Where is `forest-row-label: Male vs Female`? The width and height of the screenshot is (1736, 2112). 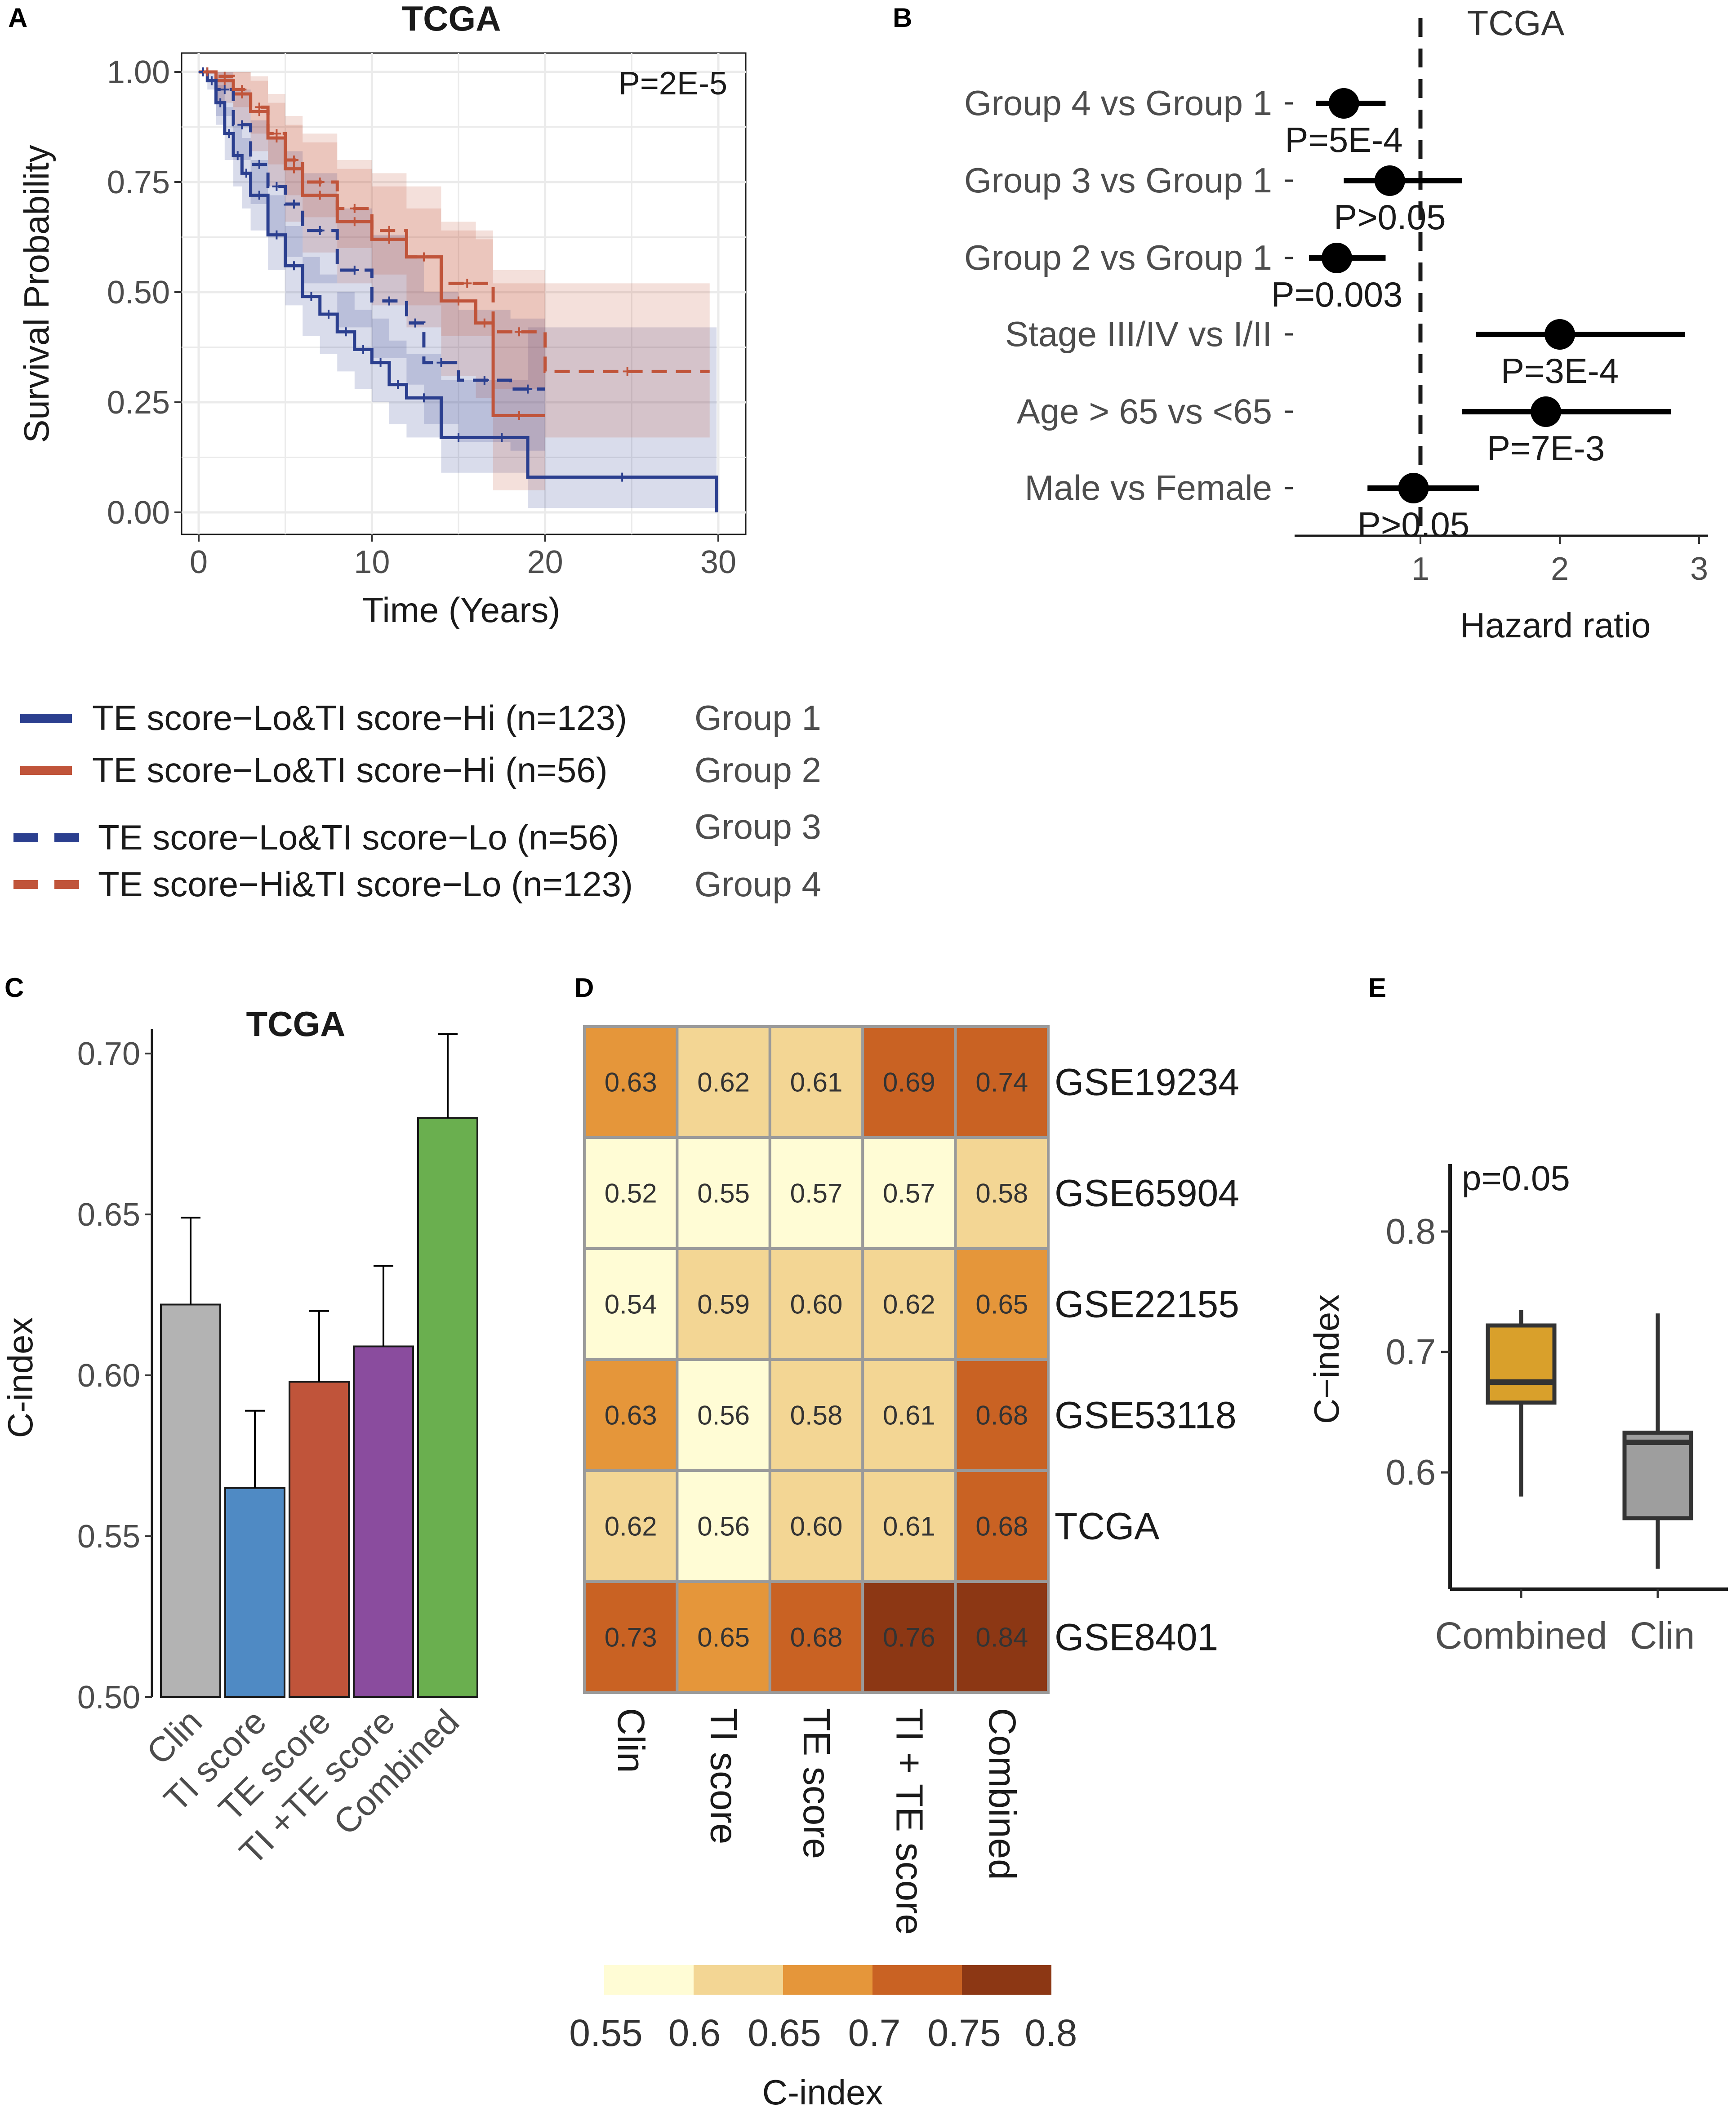
forest-row-label: Male vs Female is located at coordinates (1149, 488).